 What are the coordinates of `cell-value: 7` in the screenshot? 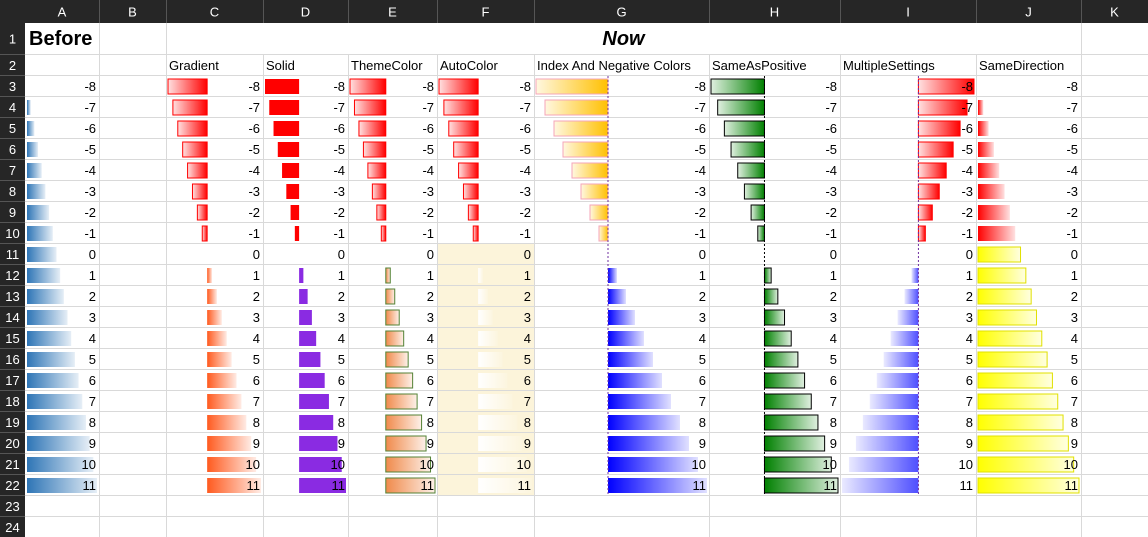 It's located at (527, 401).